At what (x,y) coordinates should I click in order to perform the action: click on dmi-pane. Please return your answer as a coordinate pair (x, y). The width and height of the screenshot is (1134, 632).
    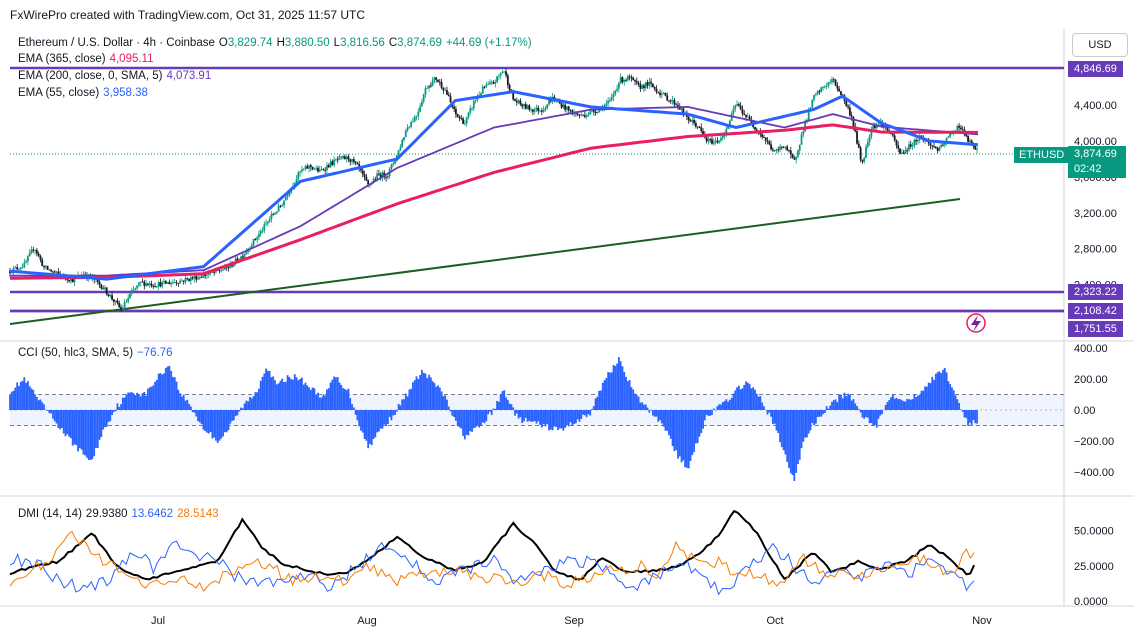
    Looking at the image, I should click on (492, 552).